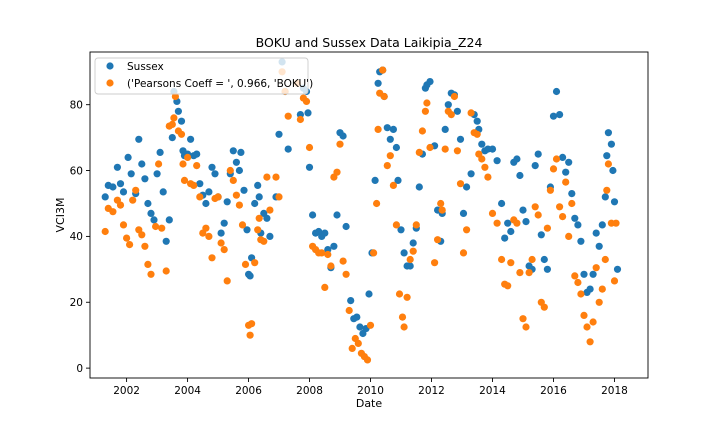 Image resolution: width=720 pixels, height=436 pixels. What do you see at coordinates (76, 237) in the screenshot?
I see `y-tick-label: 40` at bounding box center [76, 237].